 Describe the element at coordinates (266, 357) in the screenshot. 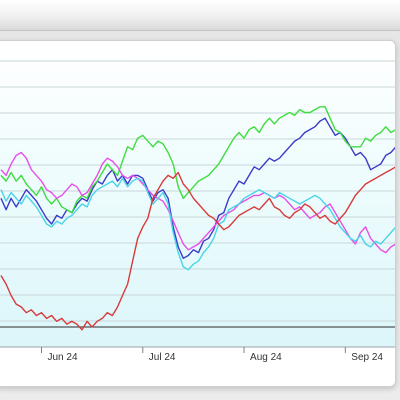

I see `x-tick-label: Aug 24` at that location.